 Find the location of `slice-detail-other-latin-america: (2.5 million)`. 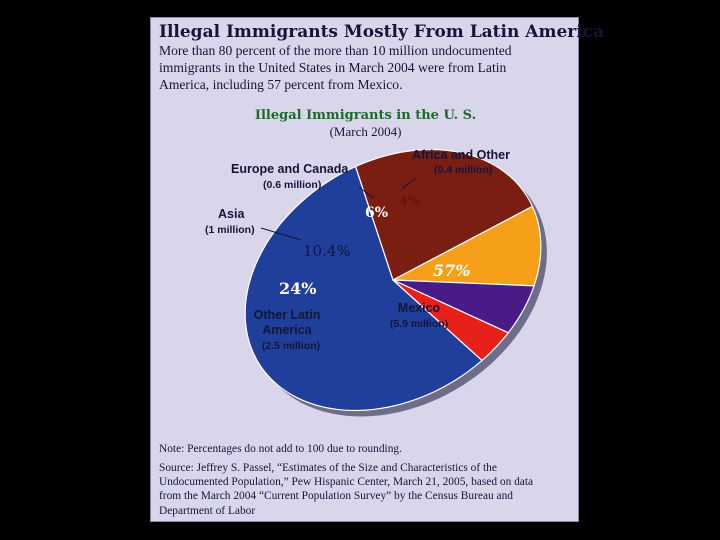

slice-detail-other-latin-america: (2.5 million) is located at coordinates (291, 346).